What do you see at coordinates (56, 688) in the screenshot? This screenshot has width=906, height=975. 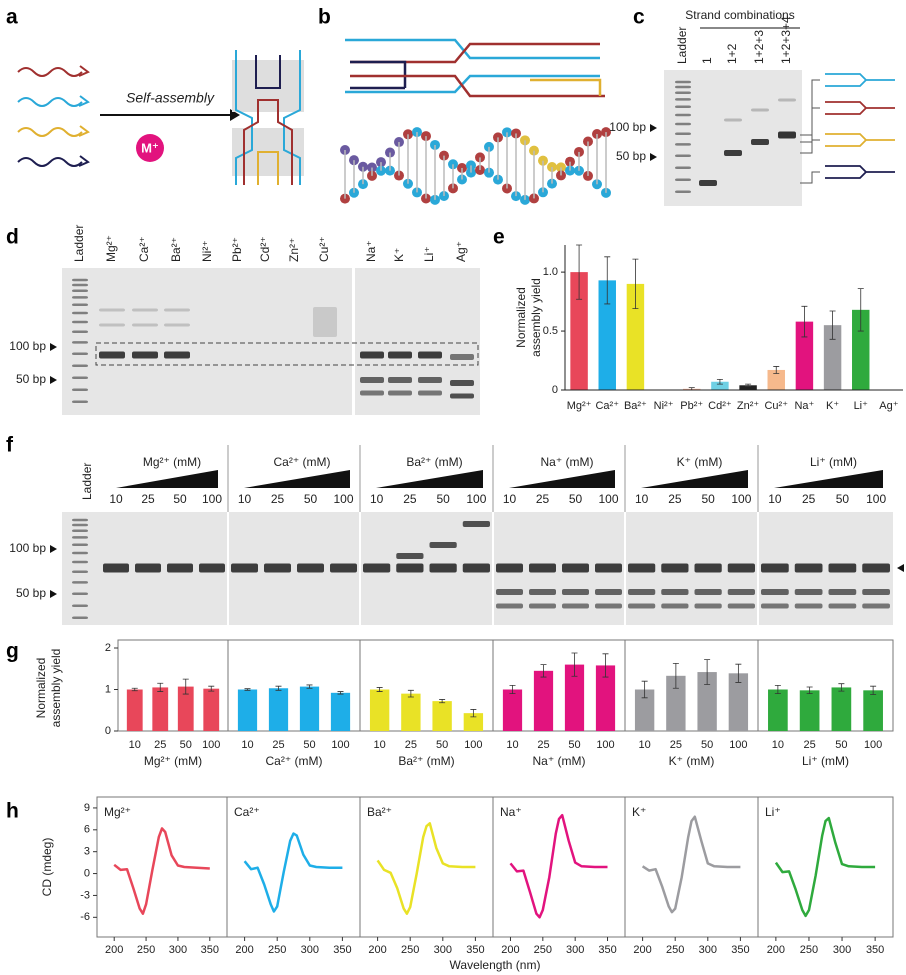 I see `y-axis-label: assembly yield` at bounding box center [56, 688].